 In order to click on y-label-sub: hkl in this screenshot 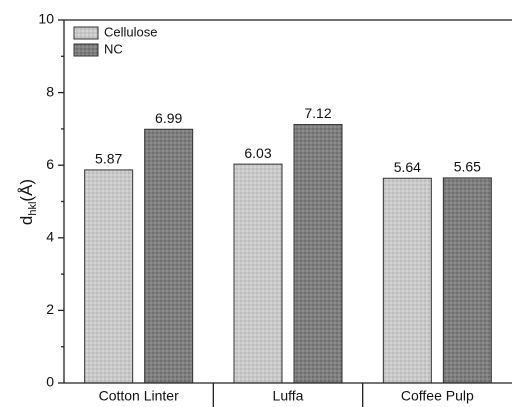, I will do `click(33, 209)`.